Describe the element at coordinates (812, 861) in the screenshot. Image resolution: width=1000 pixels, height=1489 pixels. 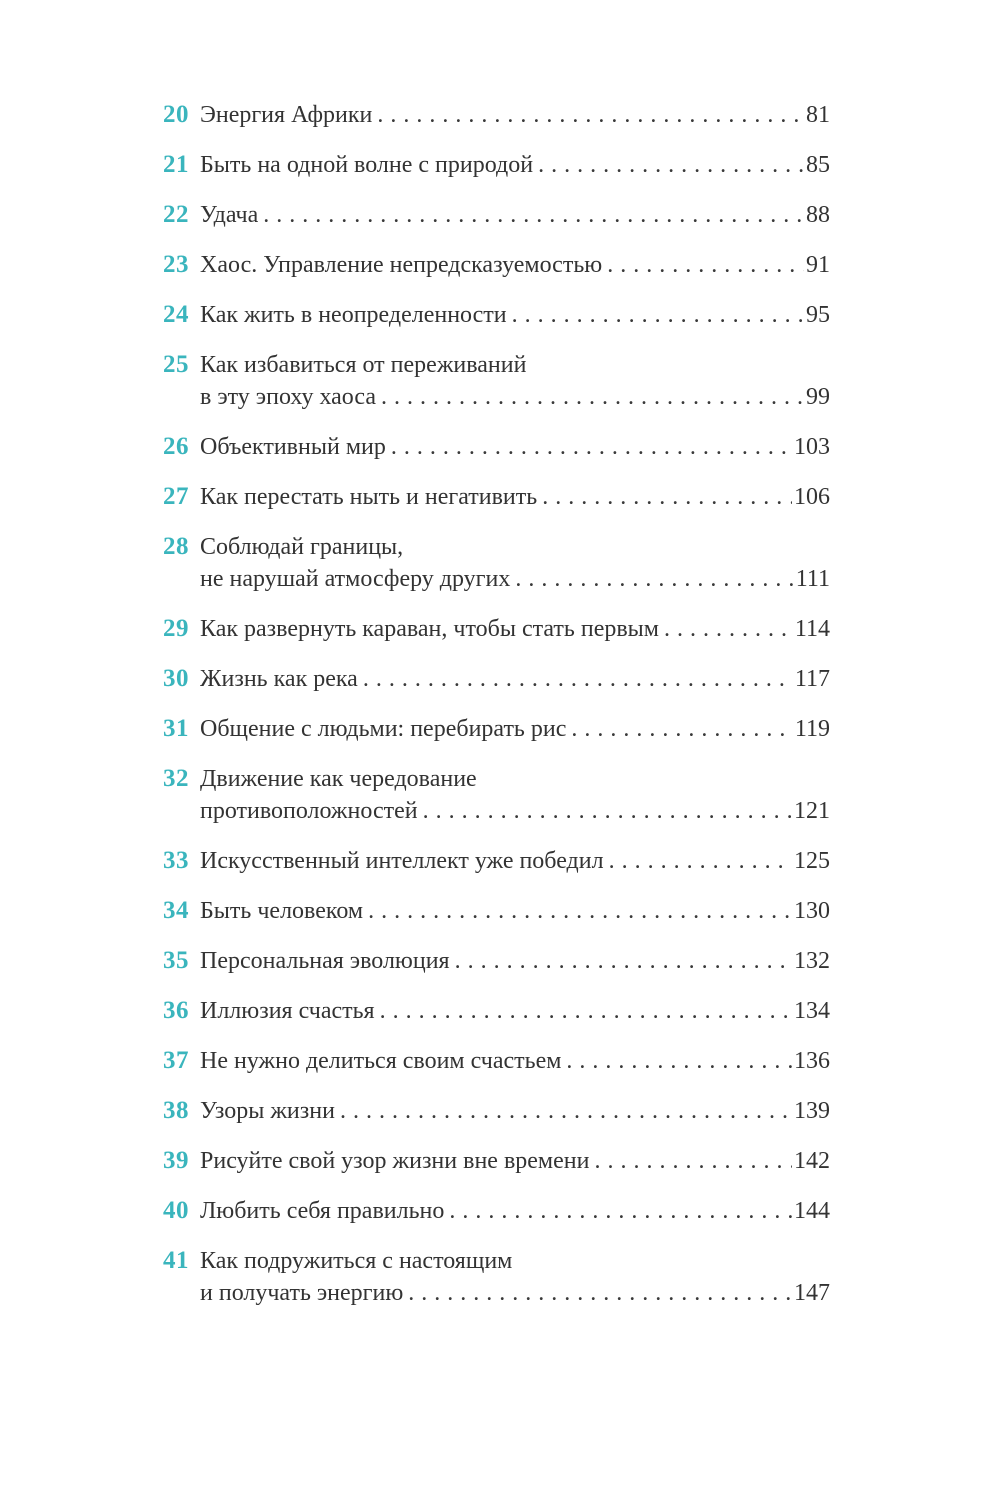
I see `entry-page-number: 125` at that location.